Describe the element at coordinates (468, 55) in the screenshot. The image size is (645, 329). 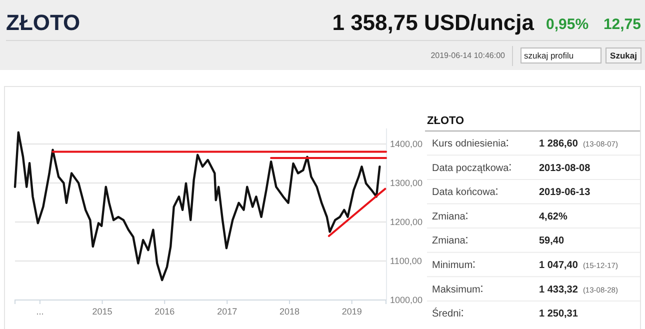
I see `text: 2019-06-14 10:46:00` at that location.